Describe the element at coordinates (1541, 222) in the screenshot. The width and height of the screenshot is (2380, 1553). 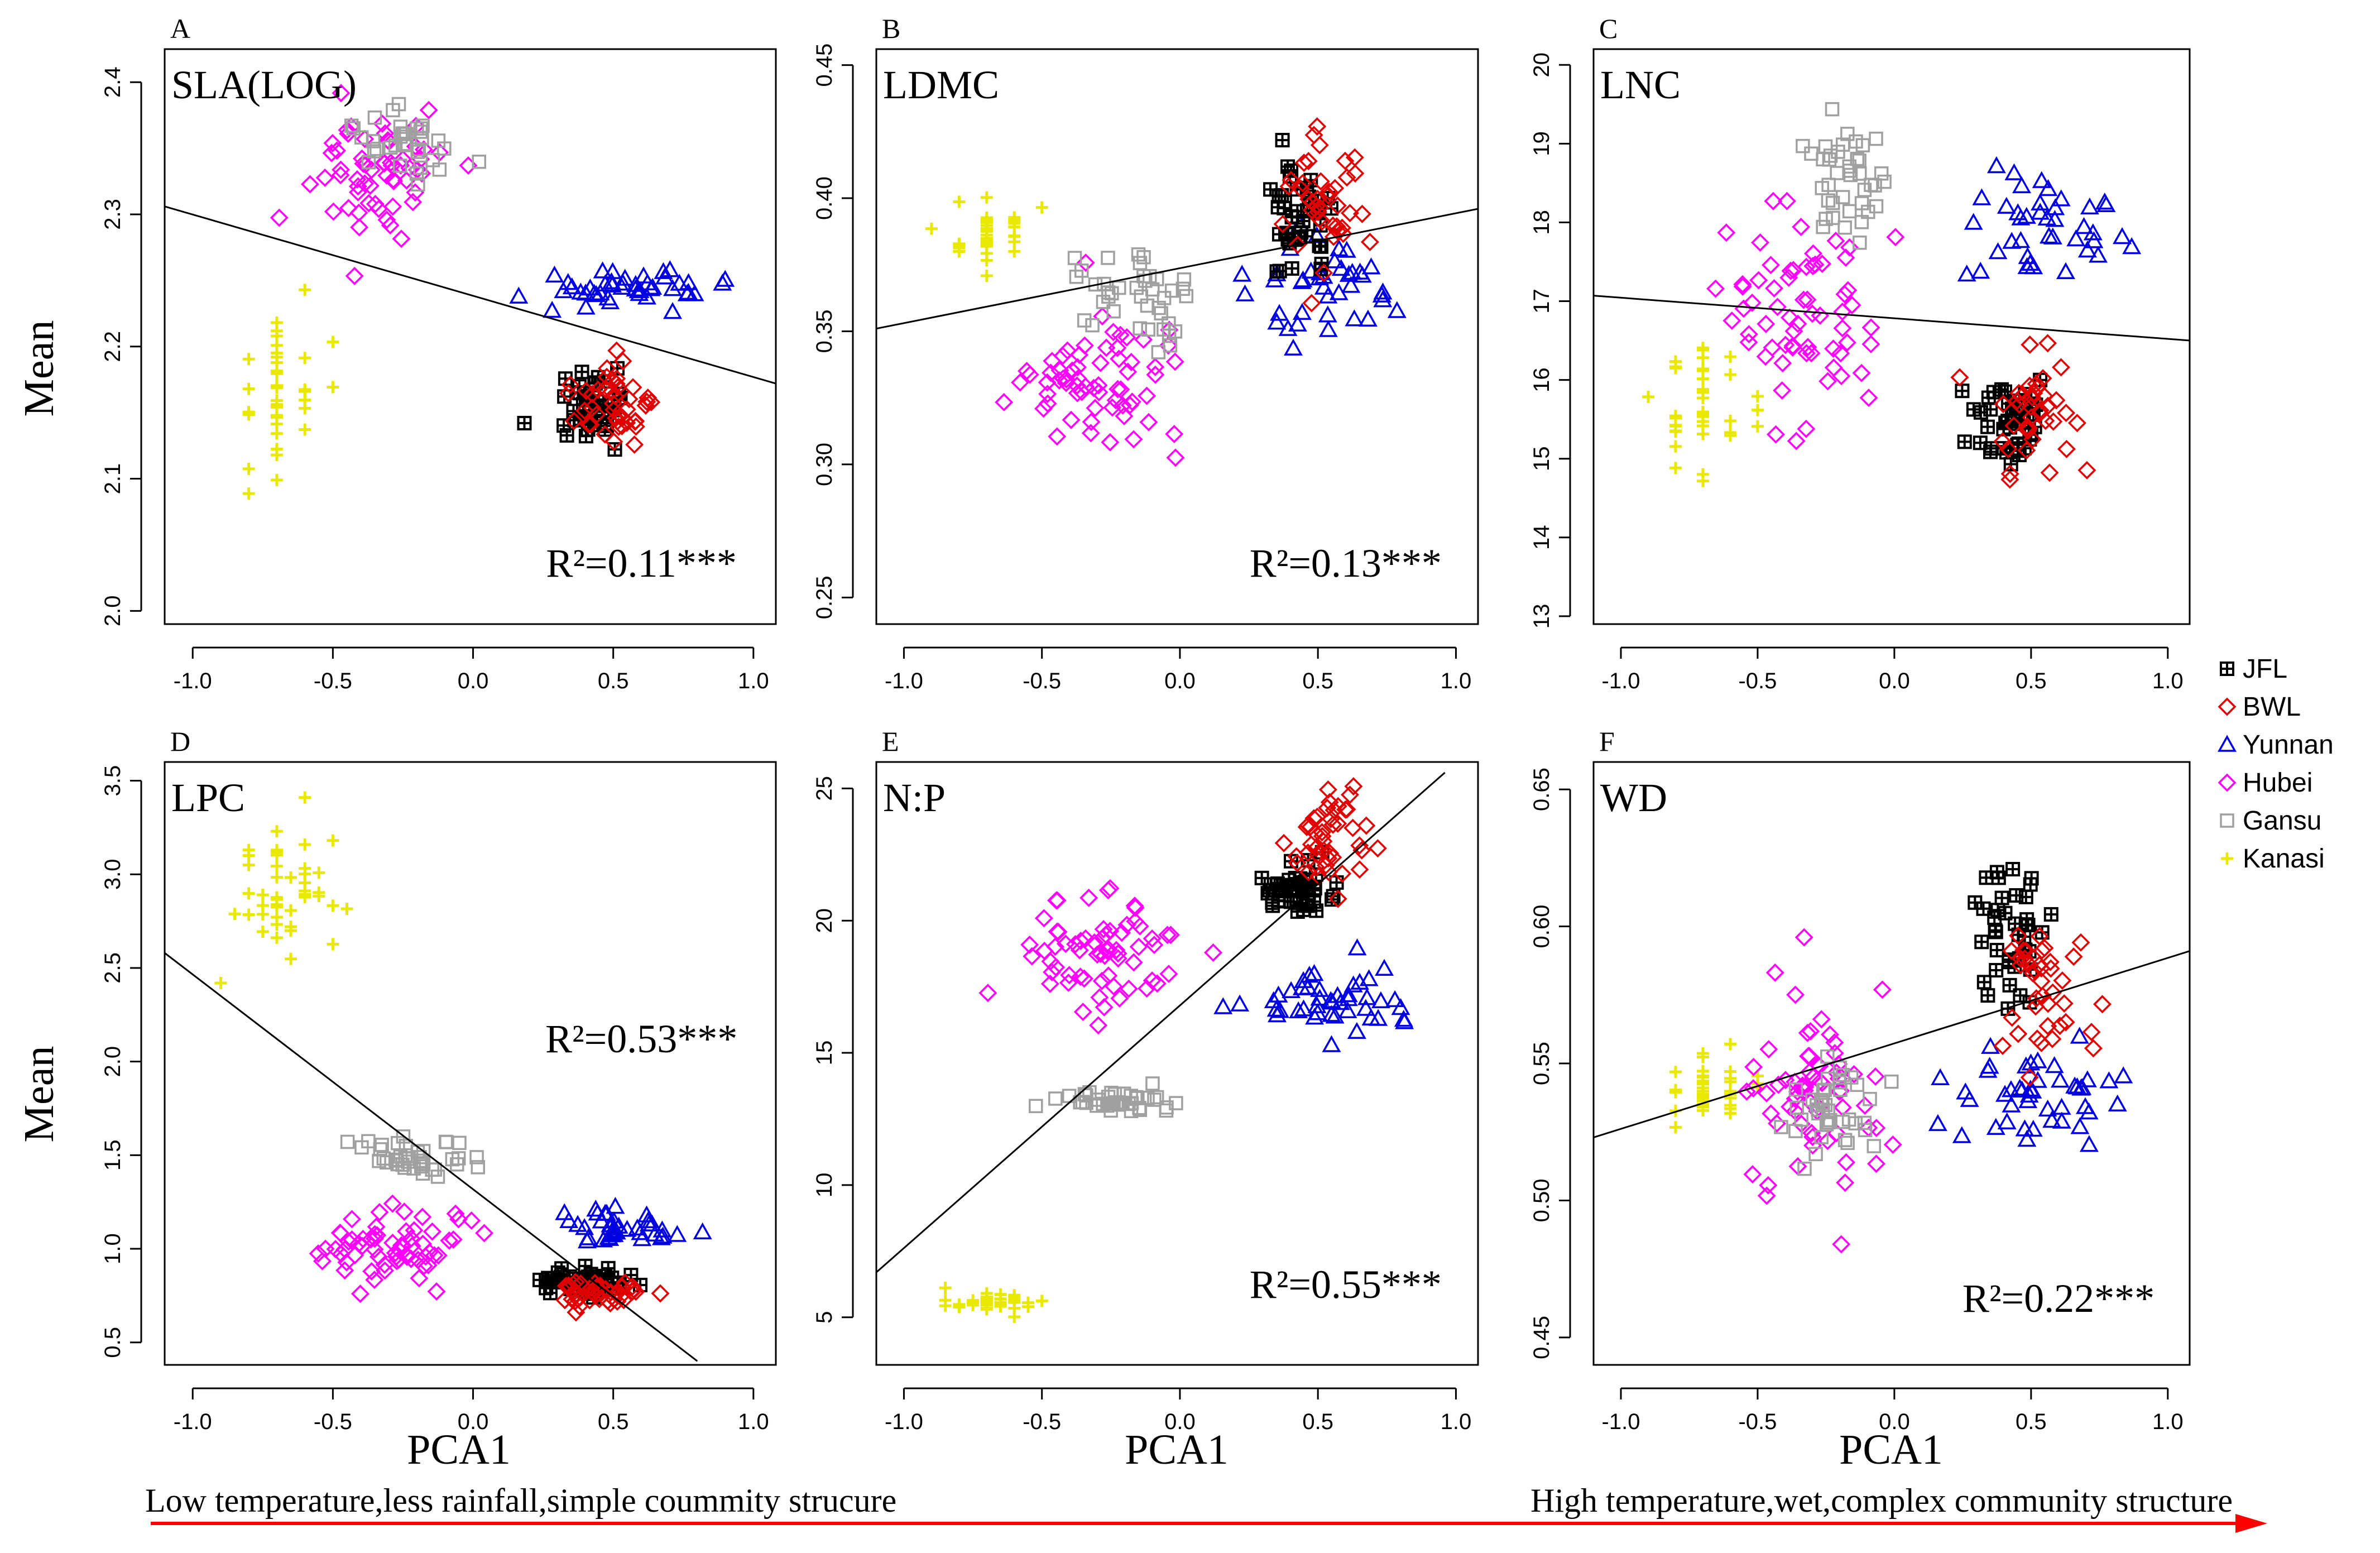
I see `y-tick-label: 18` at that location.